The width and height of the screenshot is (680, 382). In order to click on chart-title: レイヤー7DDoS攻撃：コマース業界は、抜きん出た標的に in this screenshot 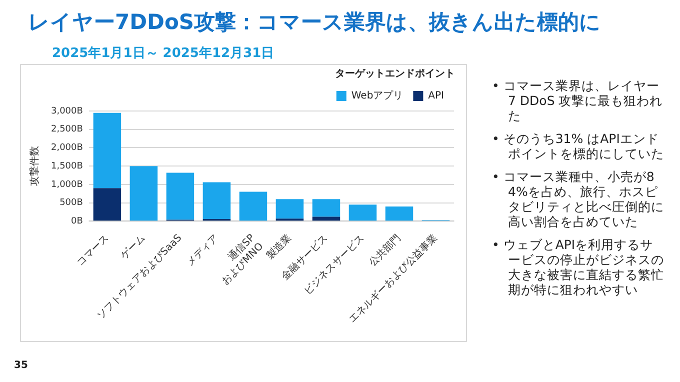, I will do `click(315, 22)`.